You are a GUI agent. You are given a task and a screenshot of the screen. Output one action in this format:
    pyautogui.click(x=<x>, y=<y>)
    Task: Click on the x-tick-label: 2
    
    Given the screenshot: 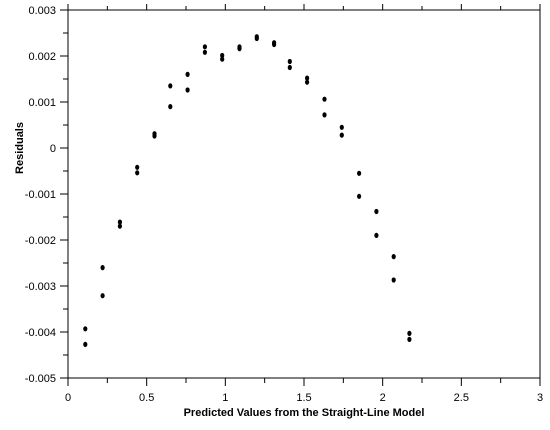 What is the action you would take?
    pyautogui.click(x=383, y=398)
    